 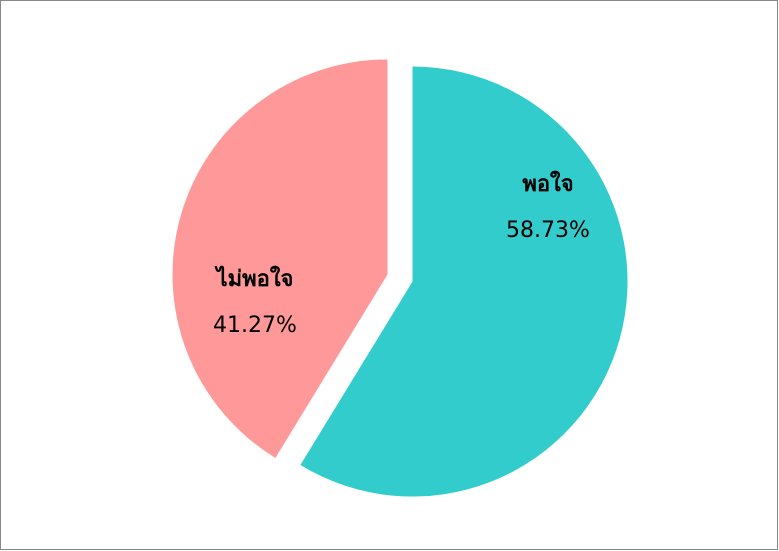 I want to click on slice-value-label: 41.27%, so click(x=255, y=325).